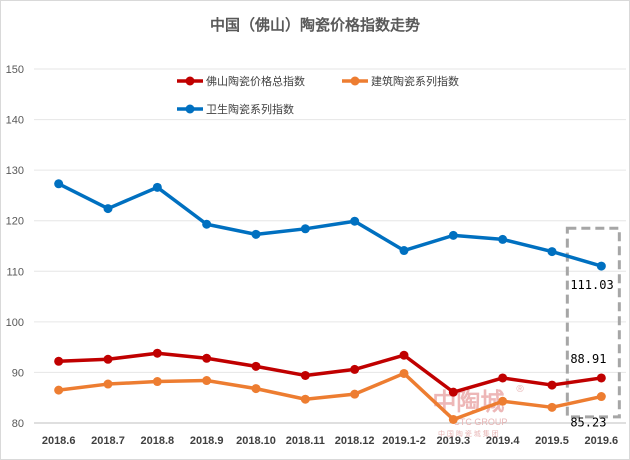 The width and height of the screenshot is (630, 460). What do you see at coordinates (256, 441) in the screenshot?
I see `x-tick-2018.10: 2018.10` at bounding box center [256, 441].